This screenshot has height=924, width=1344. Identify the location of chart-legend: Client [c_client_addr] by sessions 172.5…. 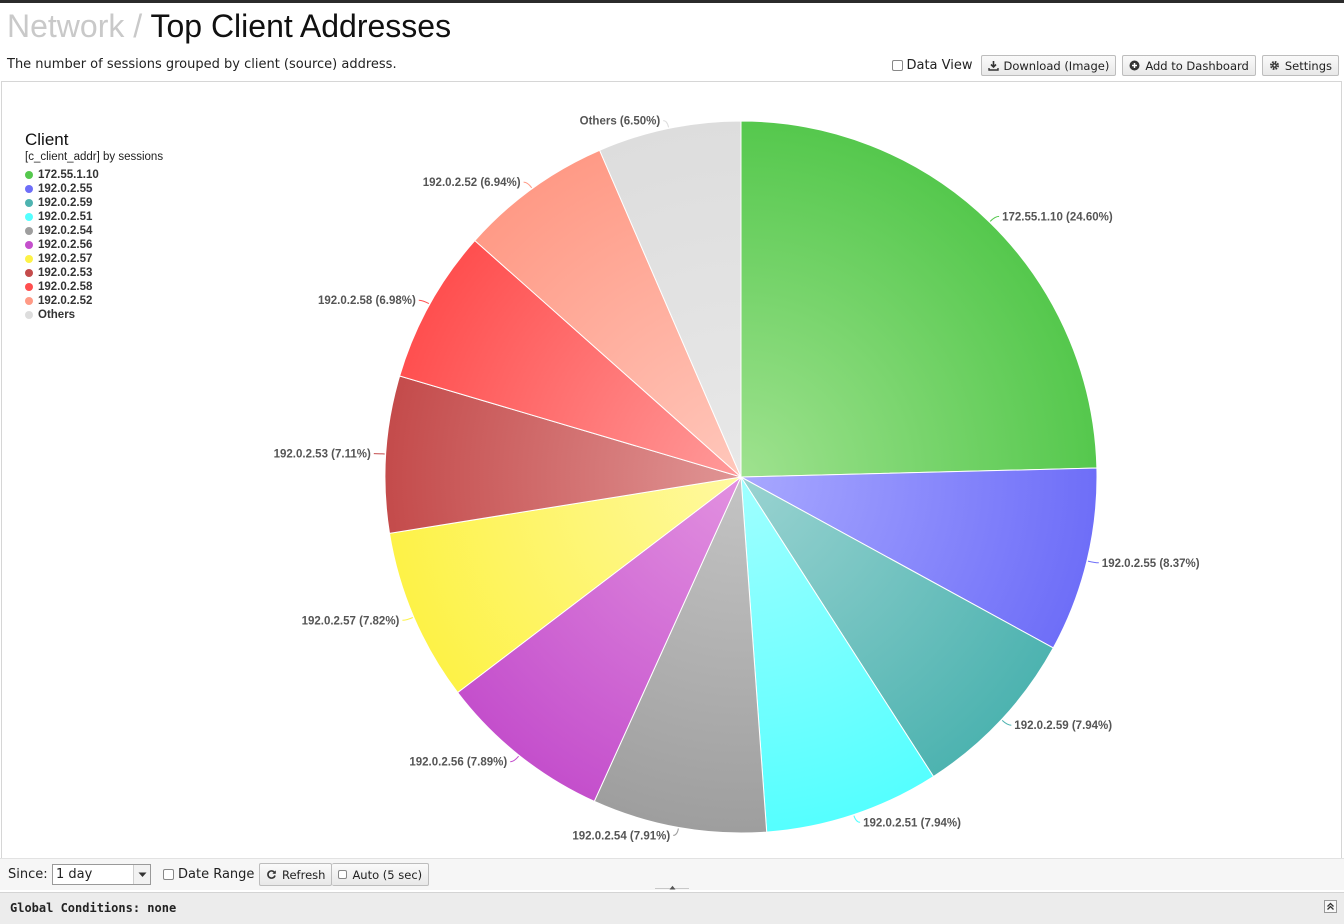
(94, 226).